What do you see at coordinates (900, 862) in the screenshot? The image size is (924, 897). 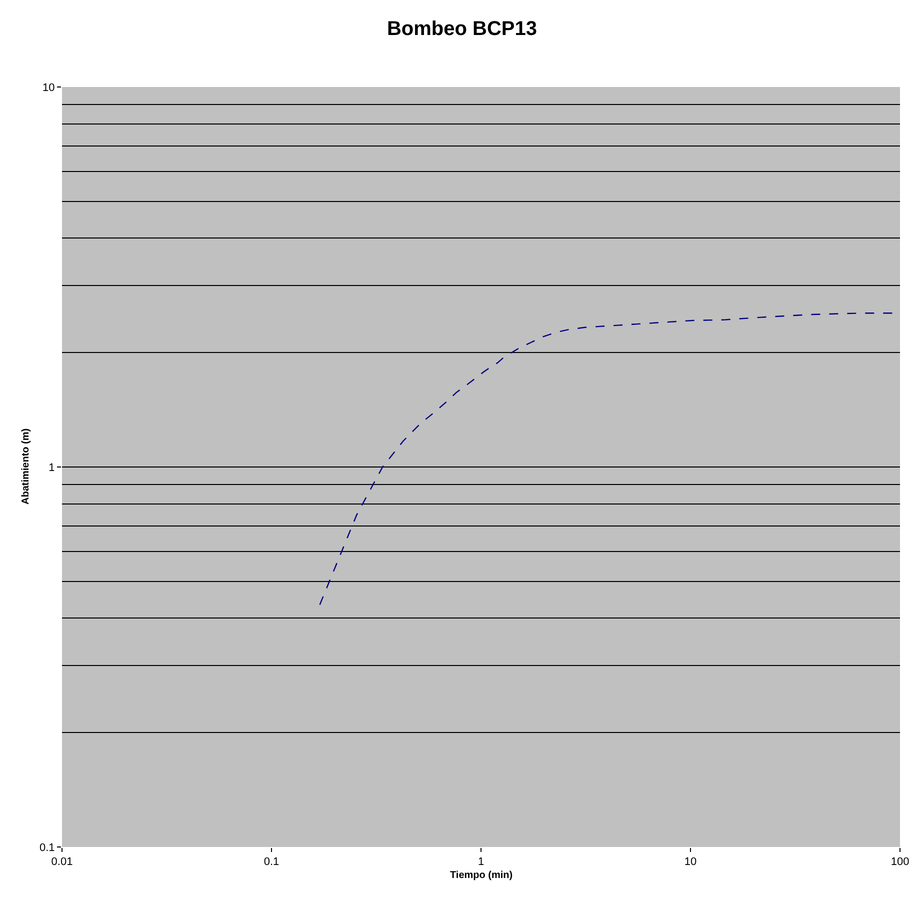 I see `x-tick-label: 100` at bounding box center [900, 862].